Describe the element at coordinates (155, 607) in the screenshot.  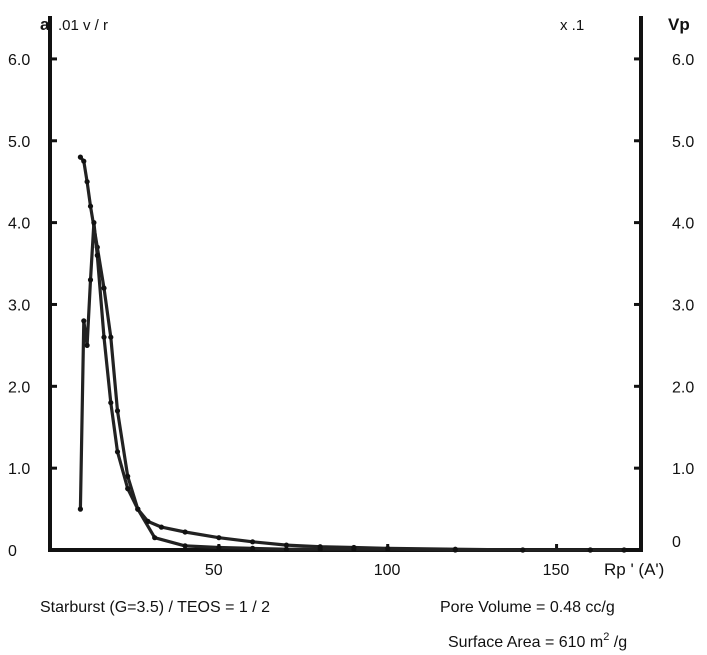
I see `chart-caption: Starburst (G=3.5) / TEOS = 1 / 2` at that location.